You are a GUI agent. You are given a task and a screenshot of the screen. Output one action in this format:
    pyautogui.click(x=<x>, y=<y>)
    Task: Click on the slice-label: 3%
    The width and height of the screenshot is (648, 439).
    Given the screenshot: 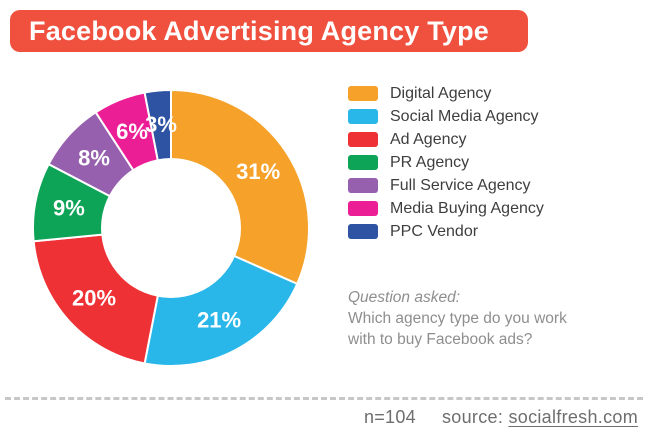 What is the action you would take?
    pyautogui.click(x=161, y=124)
    